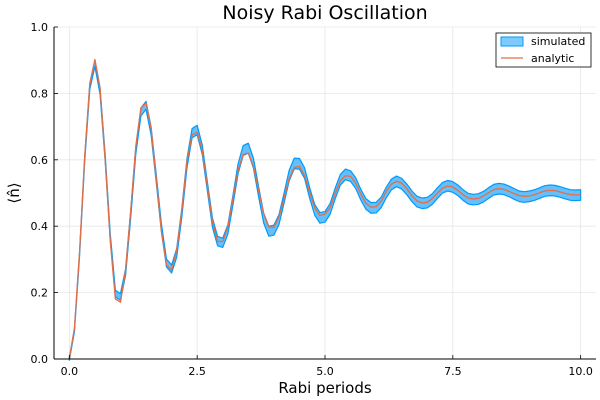 This screenshot has width=600, height=400. I want to click on y-tick-label: 0.8, so click(40, 93).